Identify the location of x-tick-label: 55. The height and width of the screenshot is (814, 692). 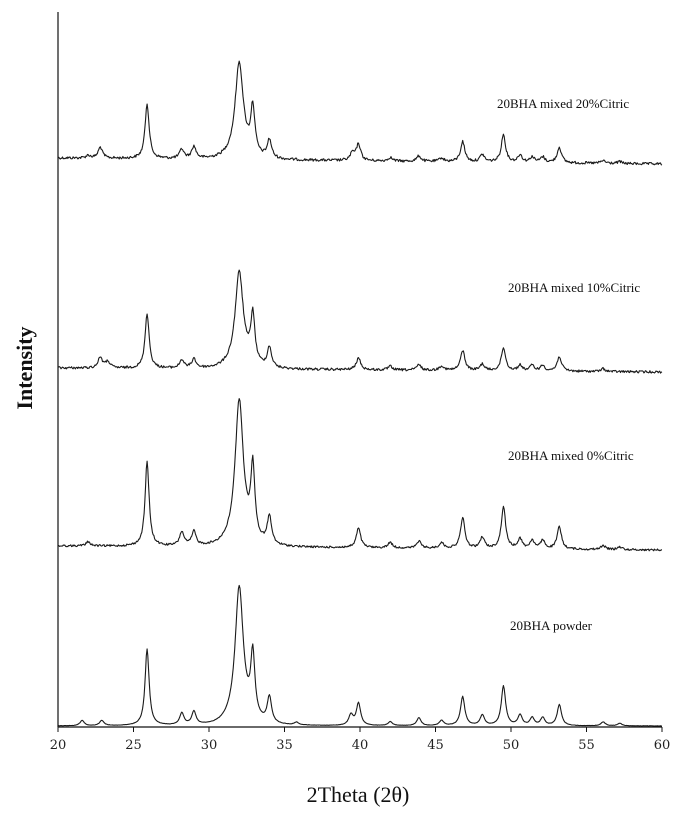
(586, 745).